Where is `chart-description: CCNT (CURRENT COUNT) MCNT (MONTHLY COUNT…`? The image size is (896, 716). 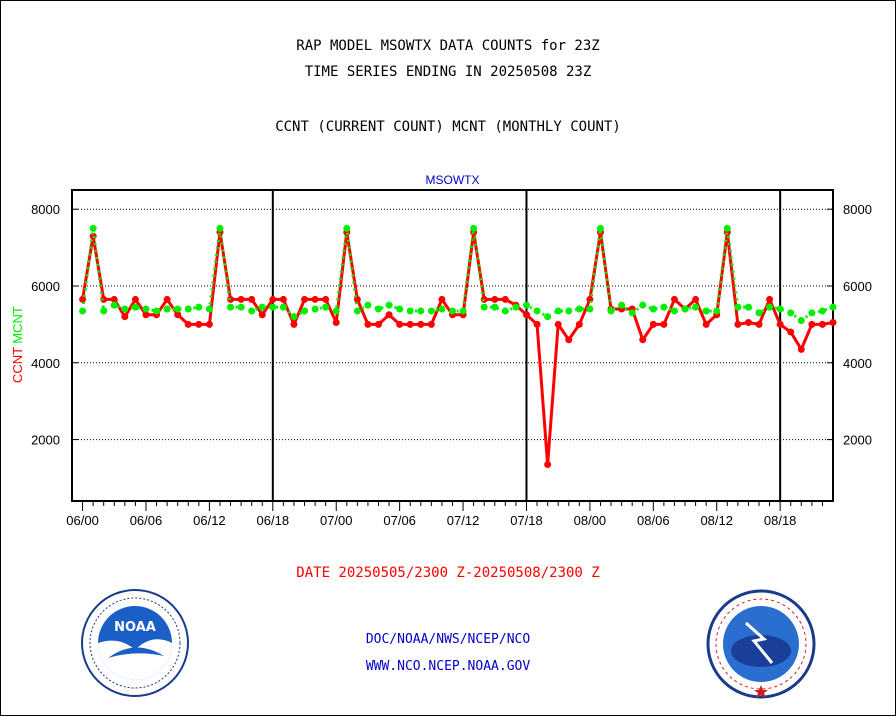
chart-description: CCNT (CURRENT COUNT) MCNT (MONTHLY COUNT… is located at coordinates (448, 127).